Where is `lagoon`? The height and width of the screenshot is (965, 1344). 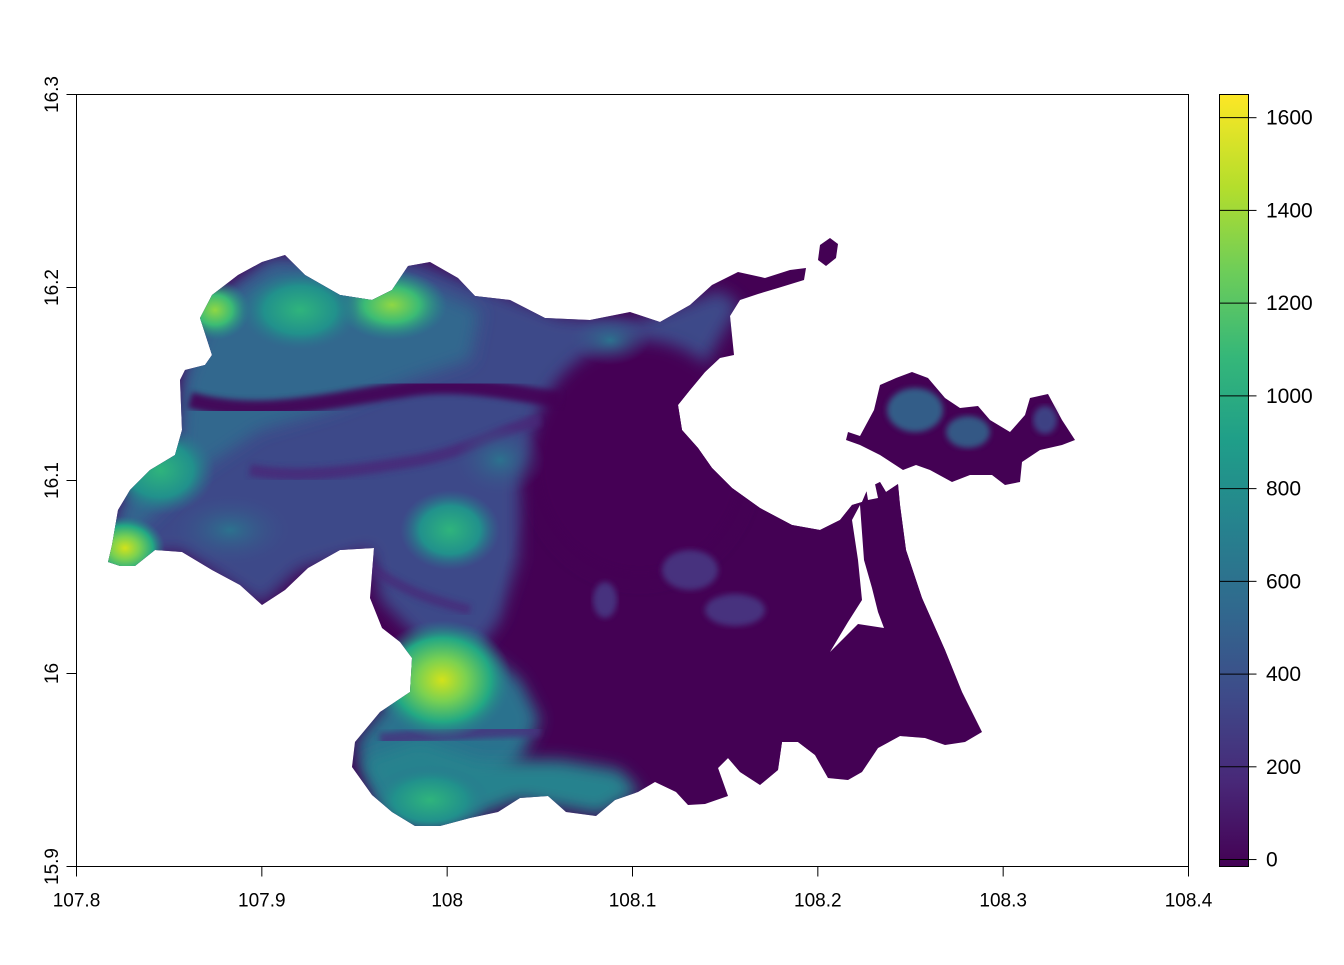
lagoon is located at coordinates (857, 578).